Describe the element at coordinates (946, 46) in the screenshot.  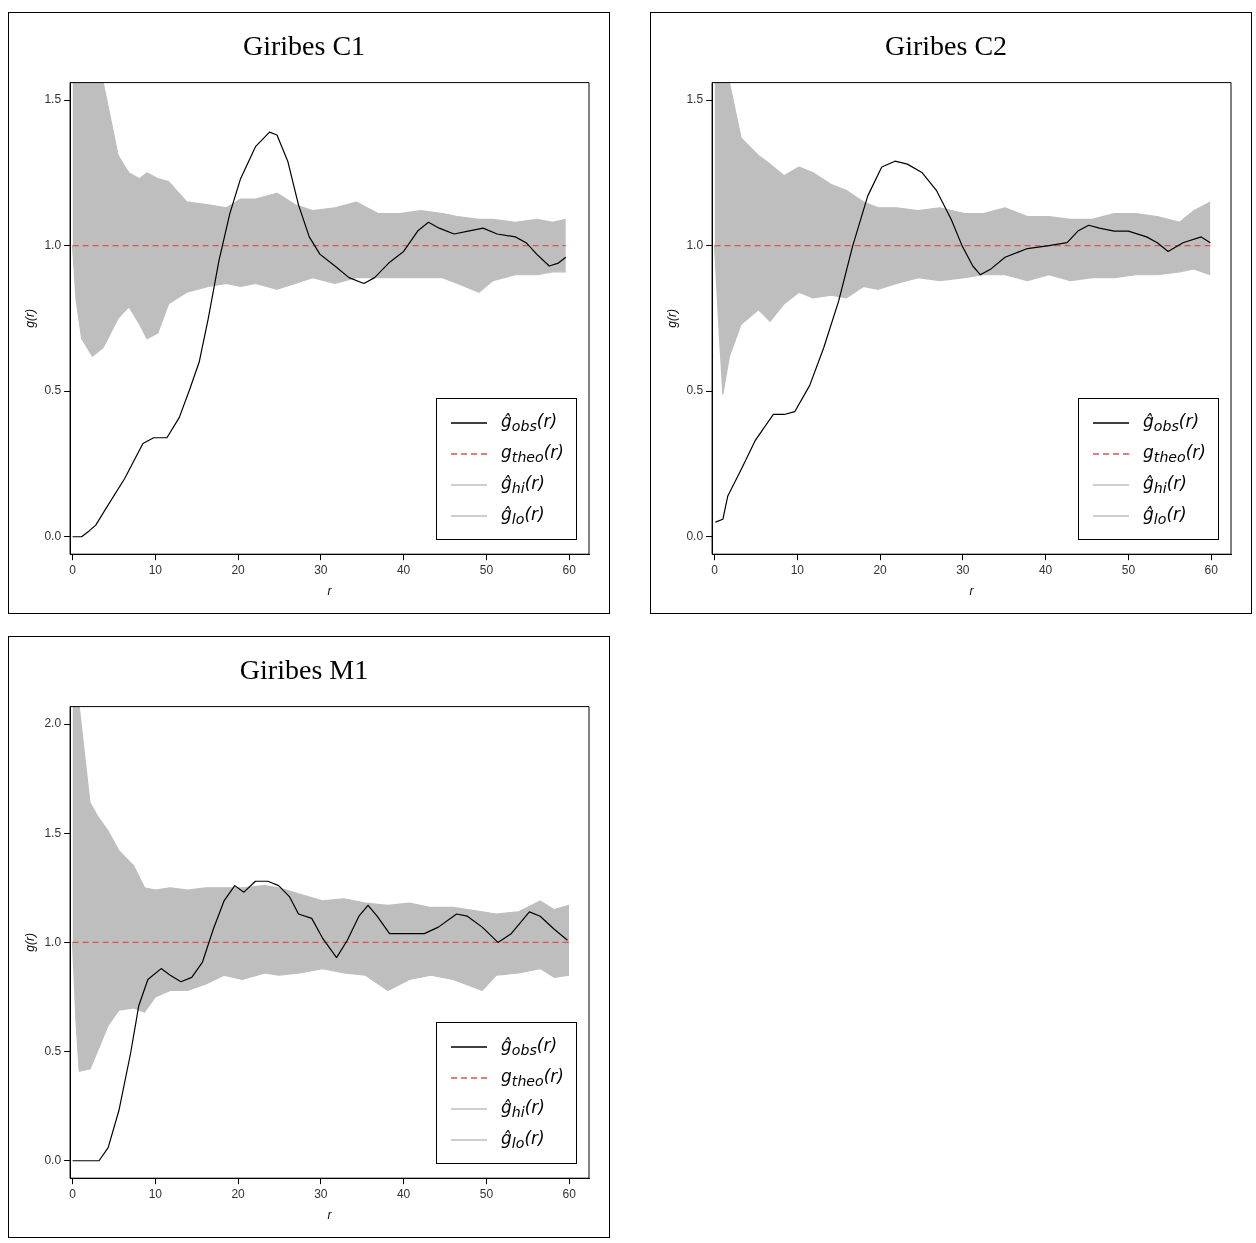
I see `chart-title: Giribes C2` at that location.